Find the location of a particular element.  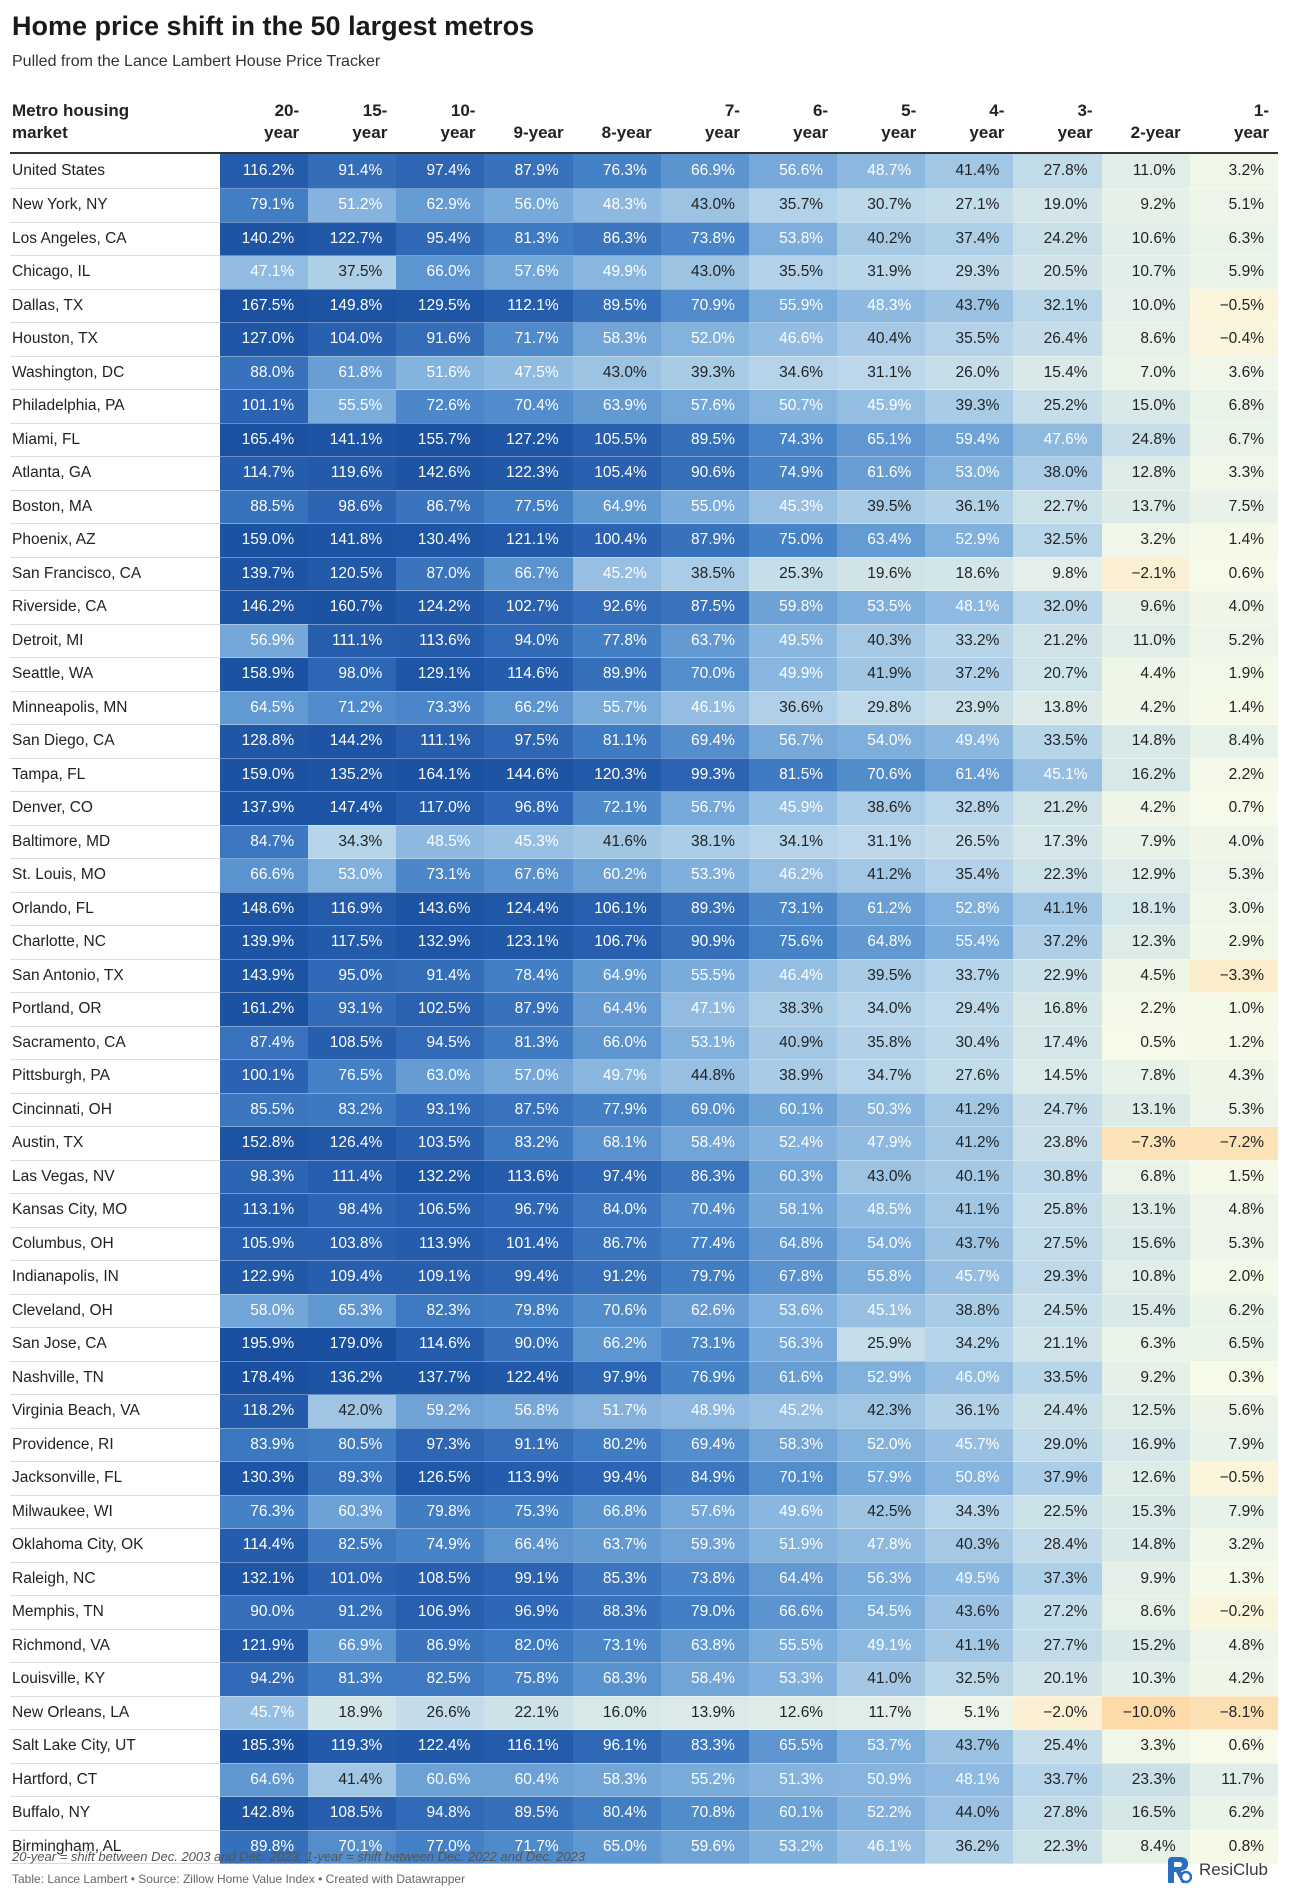

column-header-line: 7- is located at coordinates (732, 110).